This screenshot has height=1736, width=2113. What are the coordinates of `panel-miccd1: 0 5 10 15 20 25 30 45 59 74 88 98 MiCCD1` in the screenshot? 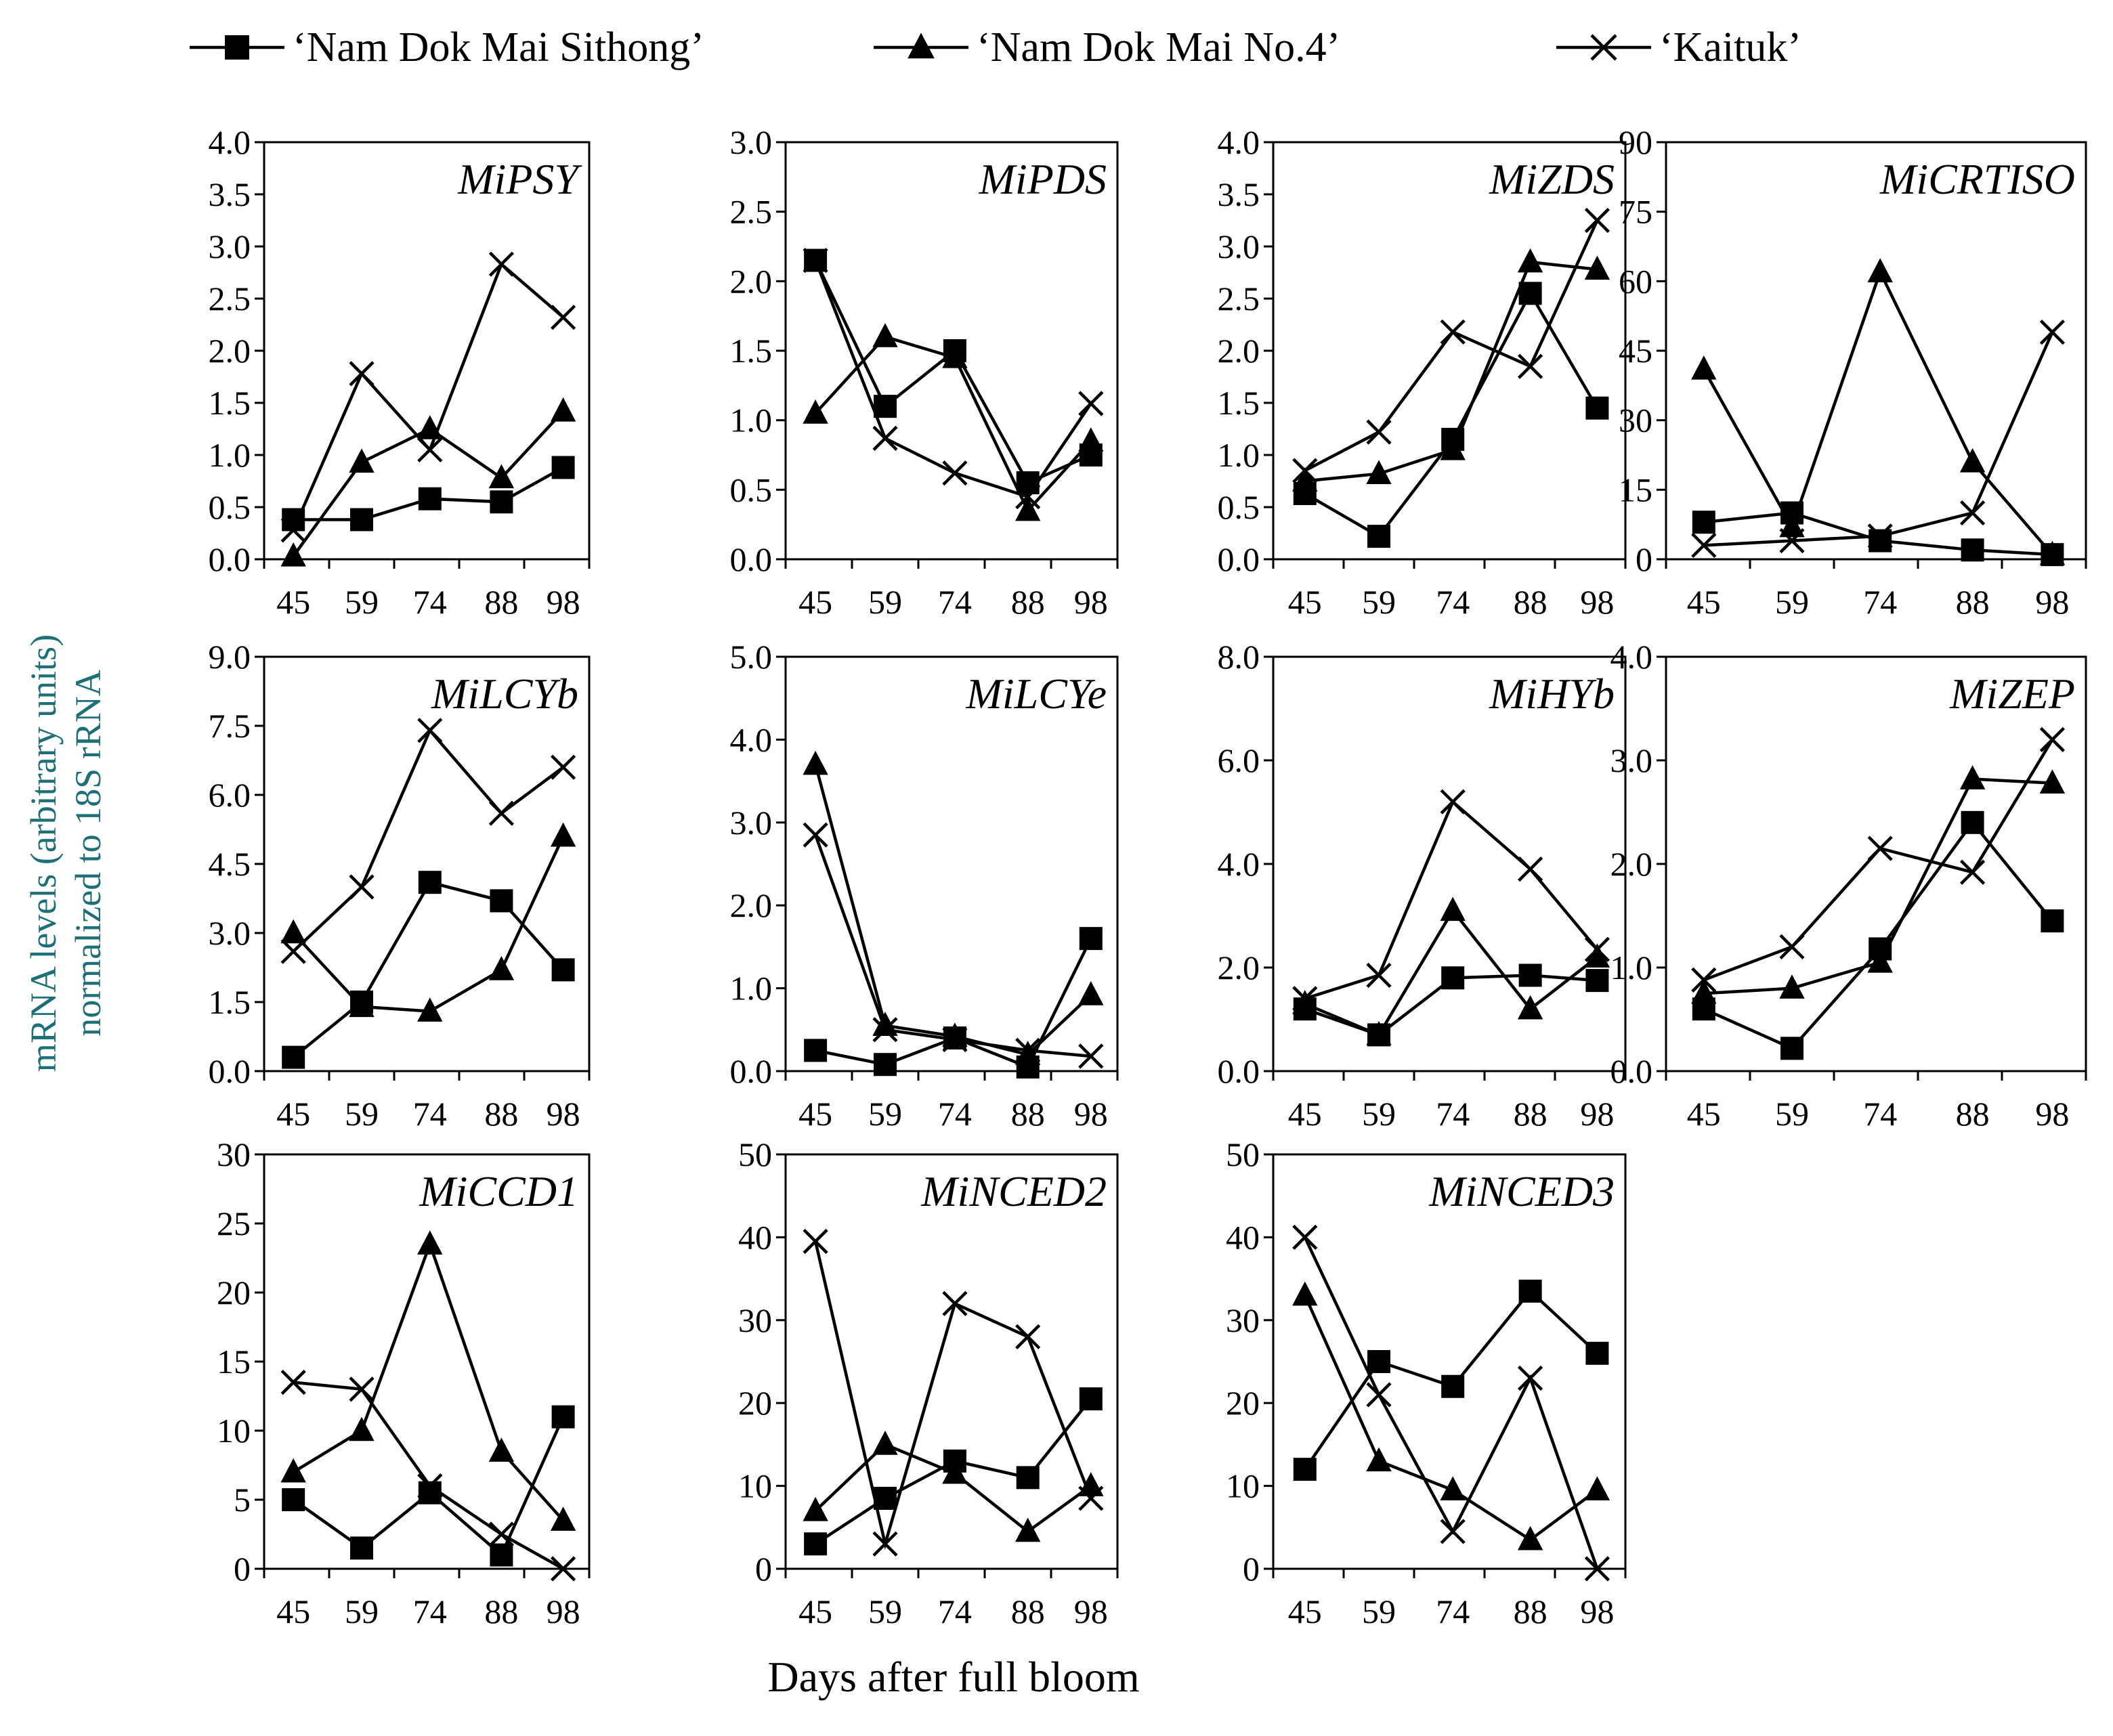 It's located at (404, 1382).